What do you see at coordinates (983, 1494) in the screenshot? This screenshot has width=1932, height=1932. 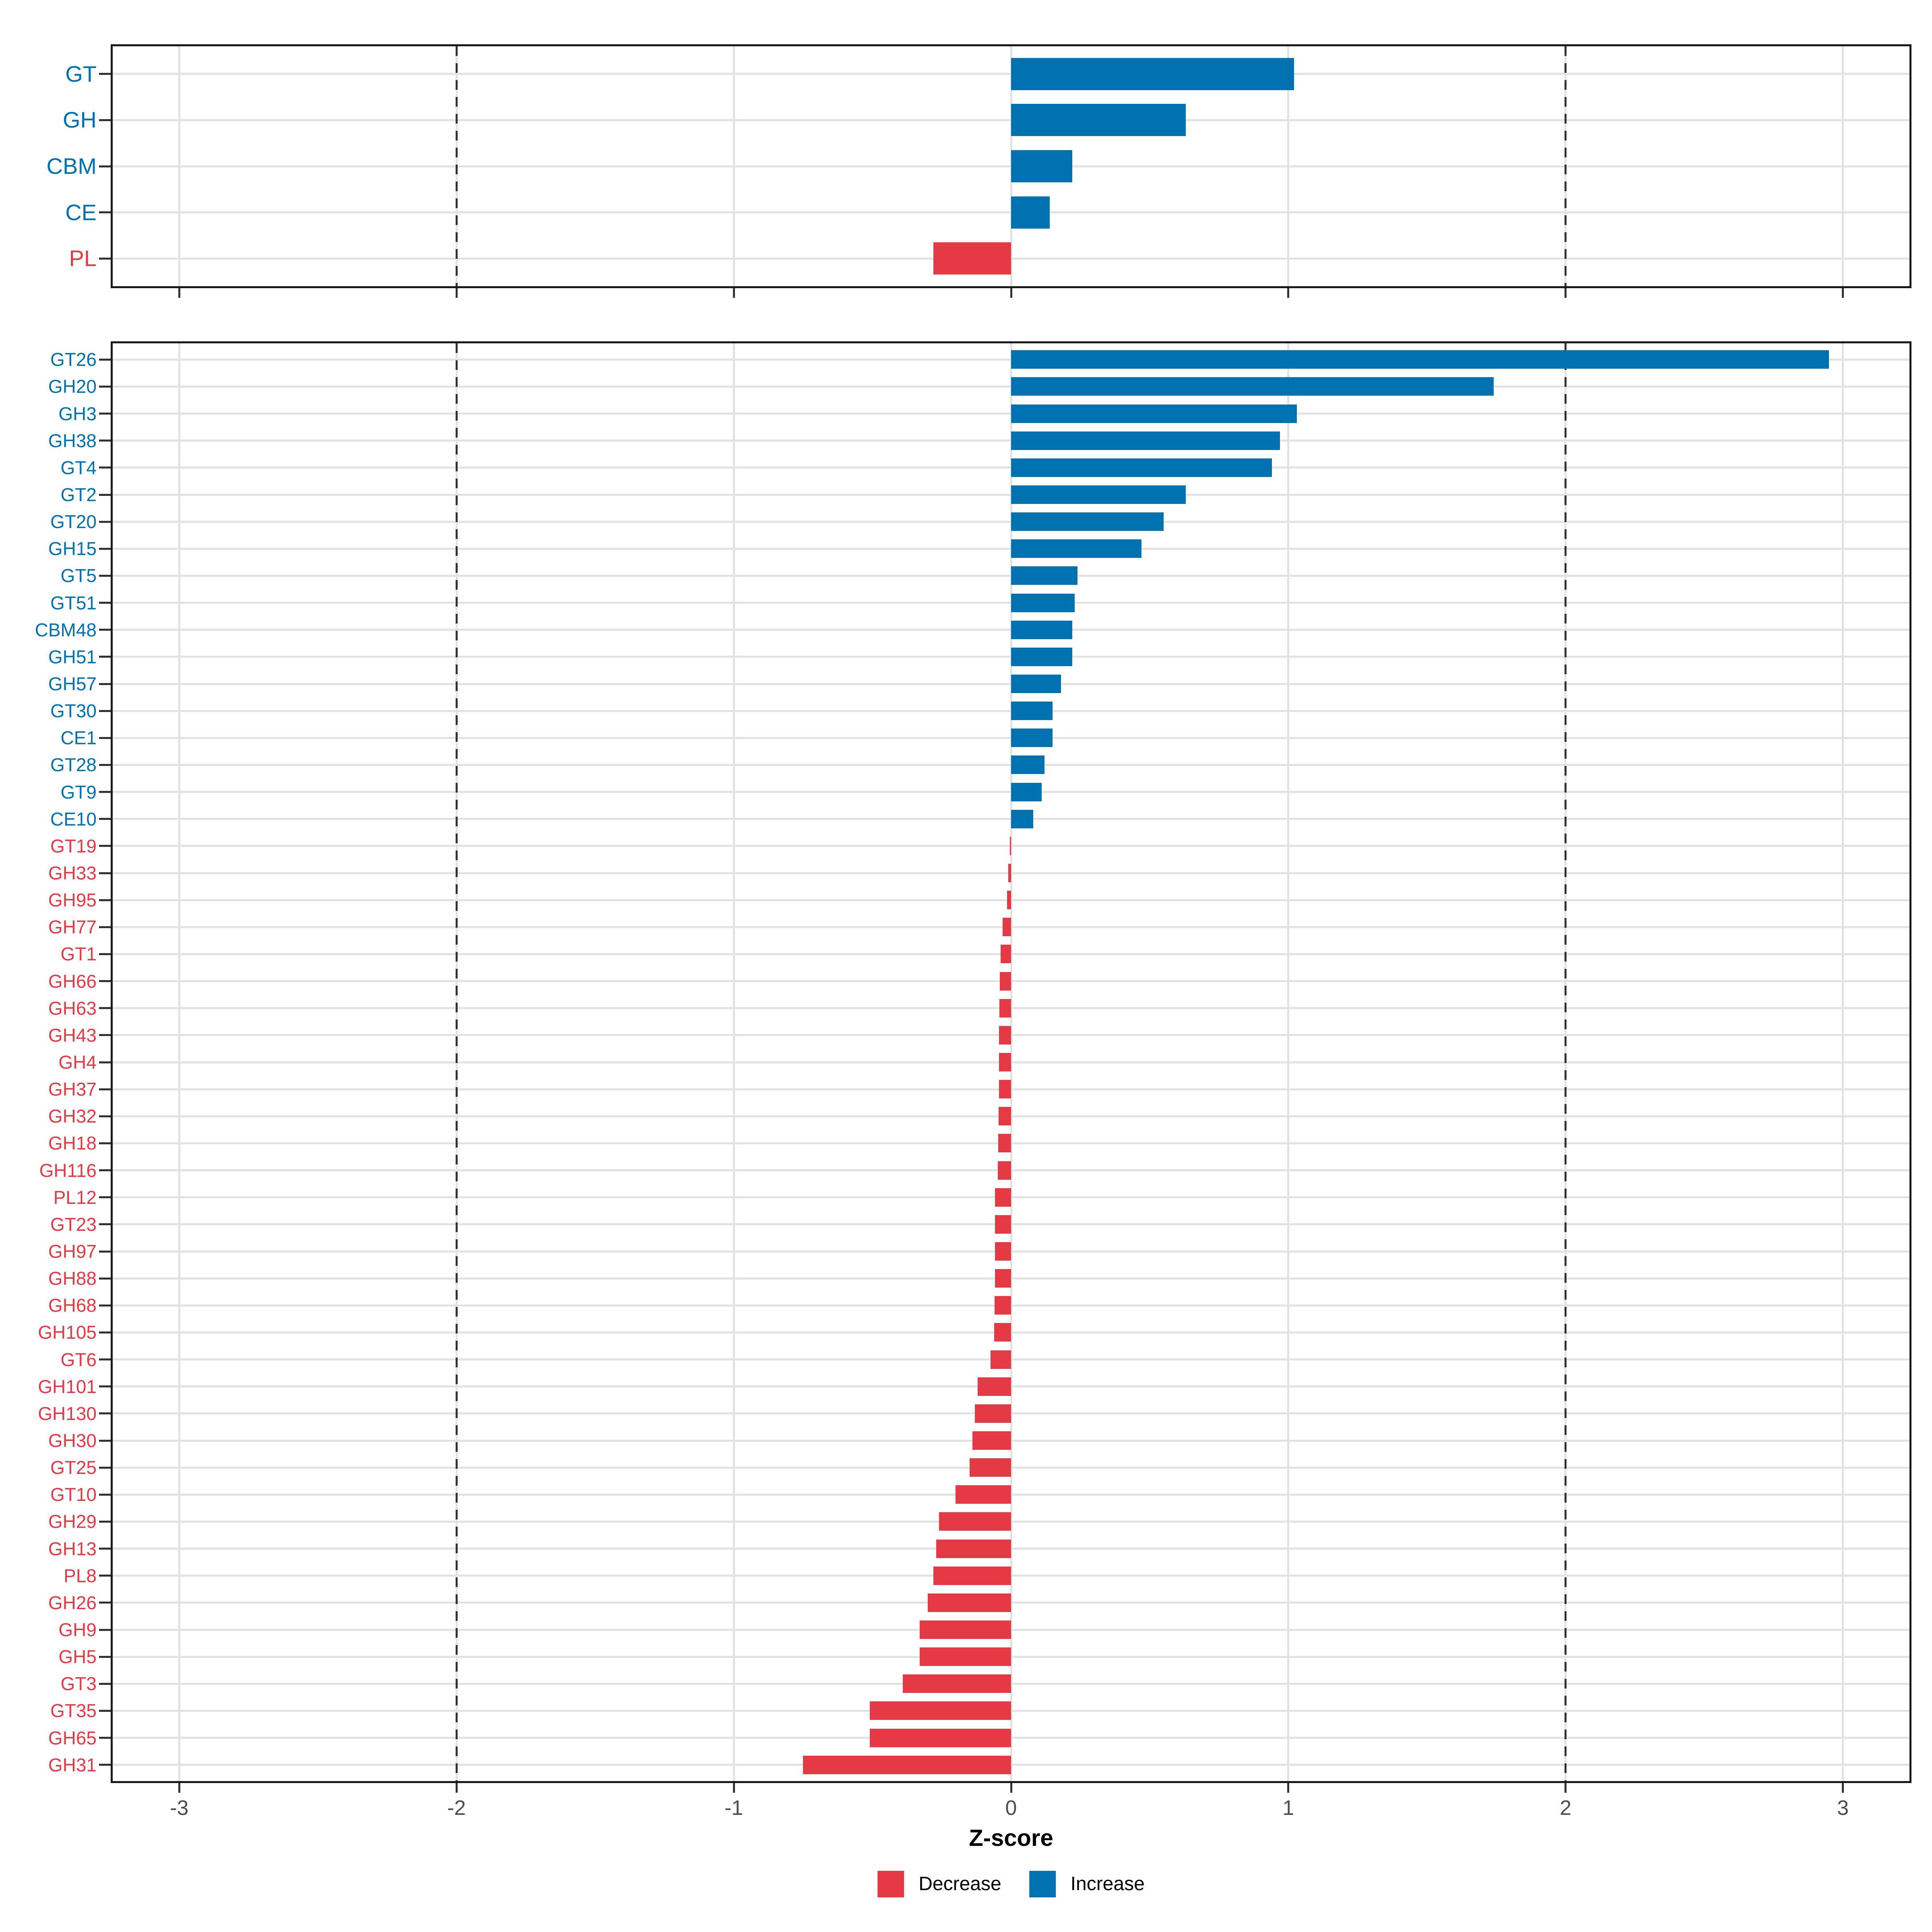 I see `bar-GT10` at bounding box center [983, 1494].